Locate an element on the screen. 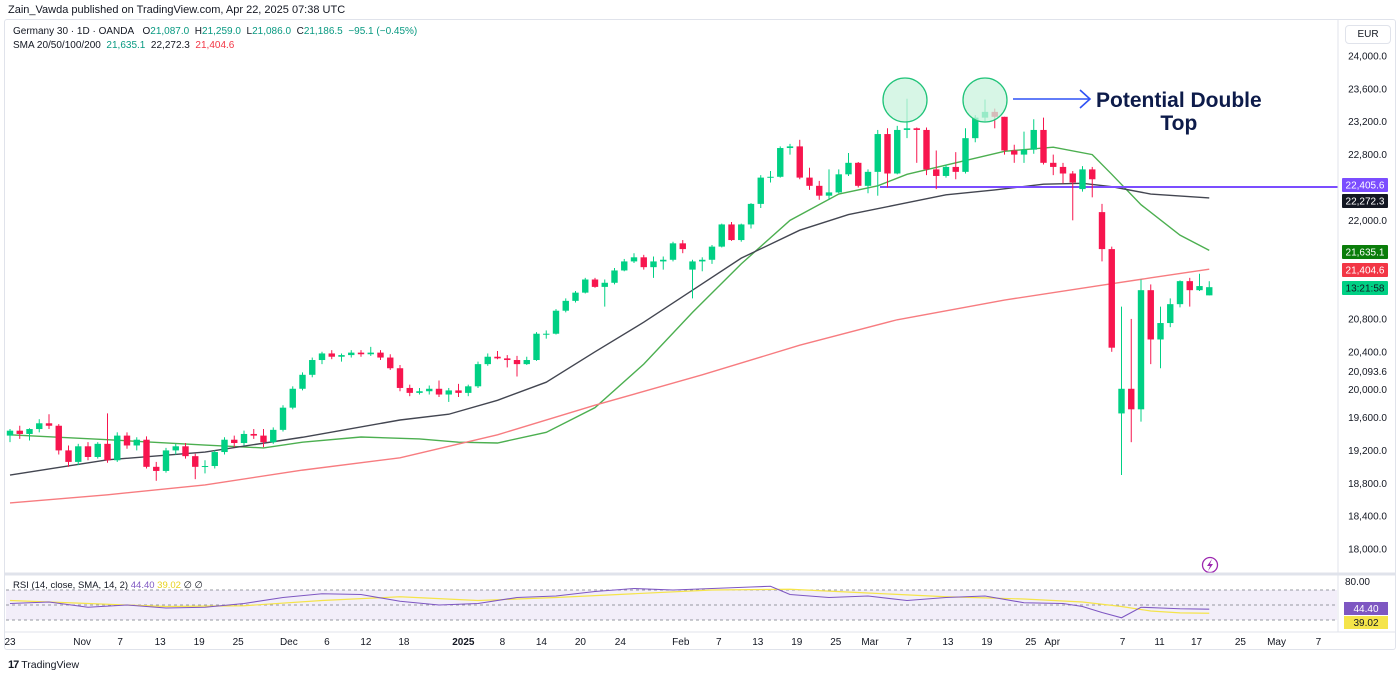 The width and height of the screenshot is (1400, 679). currency-button: EUR is located at coordinates (1368, 34).